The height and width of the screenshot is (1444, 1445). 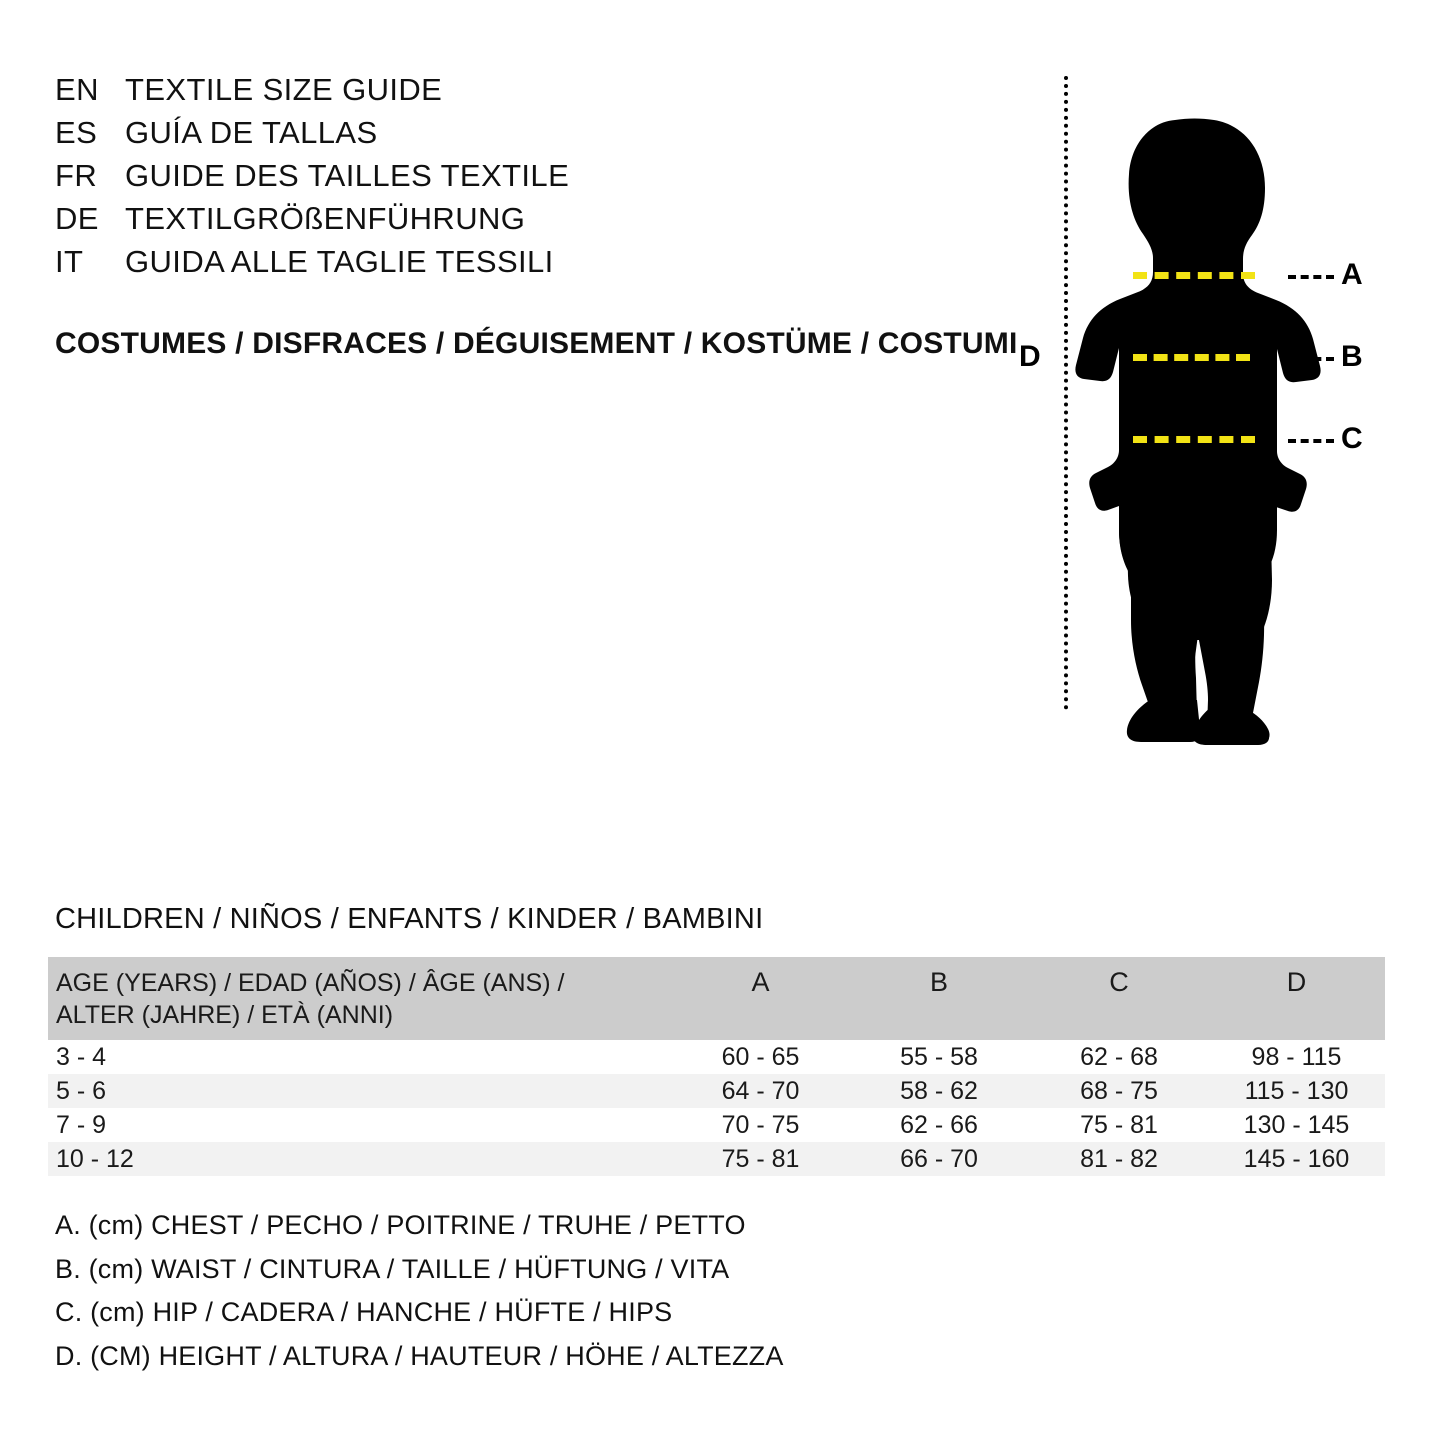 I want to click on column-header-age-line2: ALTER (JAHRE) / ETÀ (ANNI), so click(x=225, y=1014).